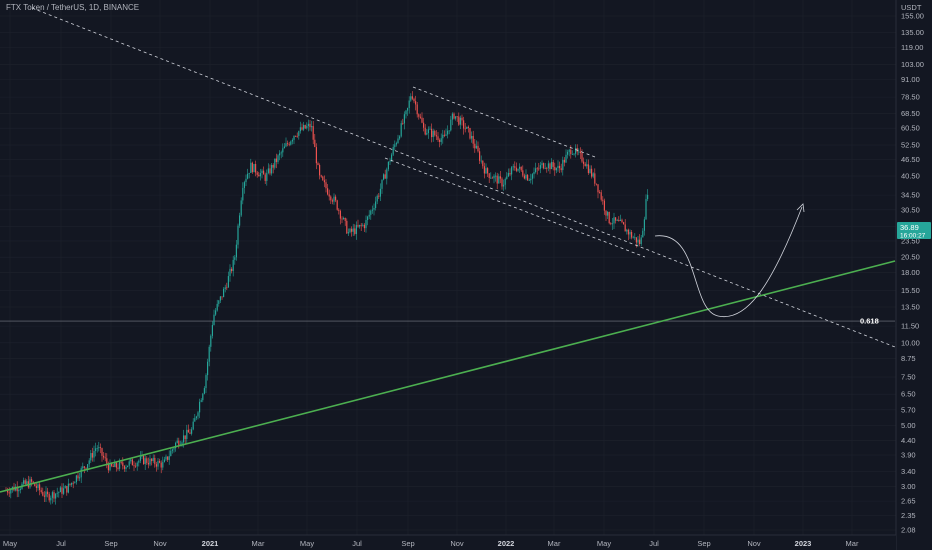 Image resolution: width=932 pixels, height=550 pixels. I want to click on y-tick-label: 8.75, so click(908, 358).